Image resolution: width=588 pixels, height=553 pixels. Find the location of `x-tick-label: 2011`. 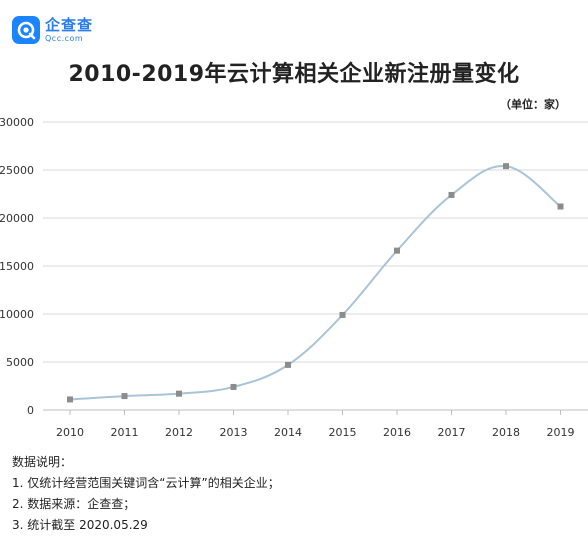

x-tick-label: 2011 is located at coordinates (125, 432).